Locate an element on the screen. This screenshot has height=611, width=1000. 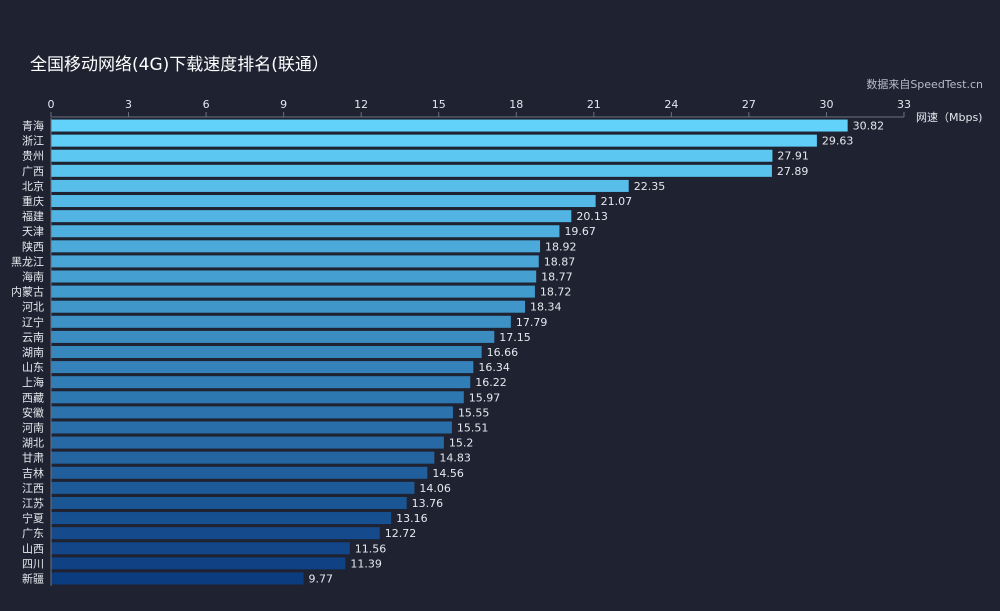
value-label: 16.22 is located at coordinates (491, 382).